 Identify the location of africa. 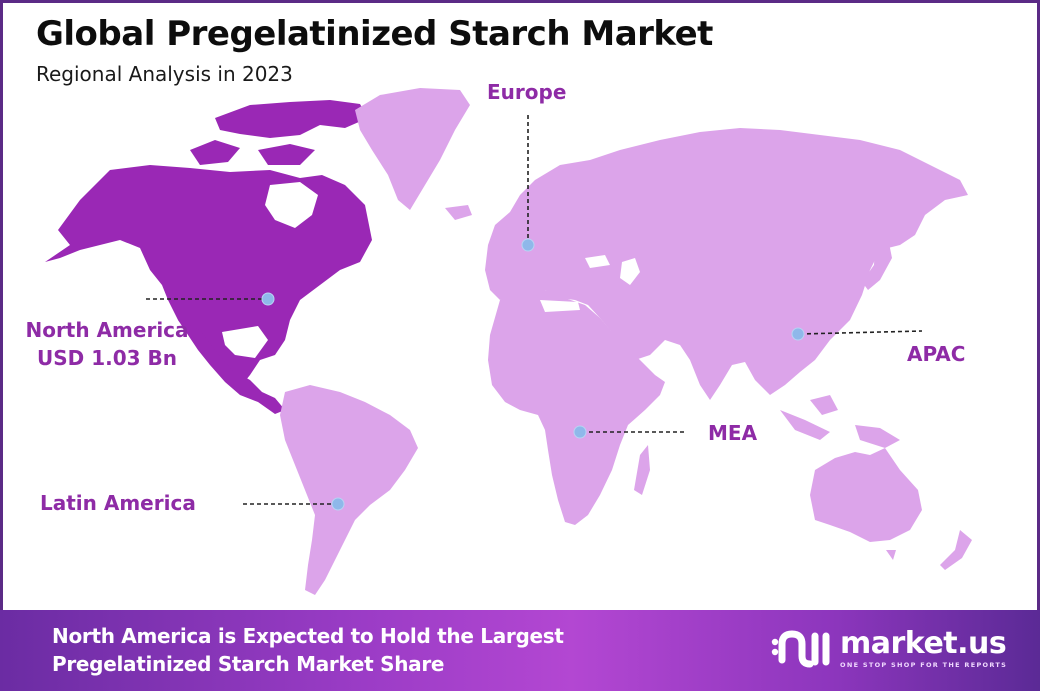
(576, 407).